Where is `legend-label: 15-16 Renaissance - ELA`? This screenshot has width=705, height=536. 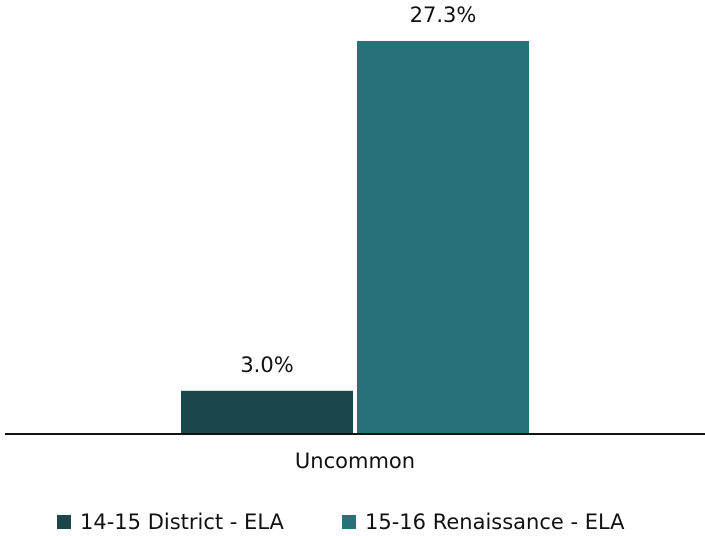
legend-label: 15-16 Renaissance - ELA is located at coordinates (495, 522).